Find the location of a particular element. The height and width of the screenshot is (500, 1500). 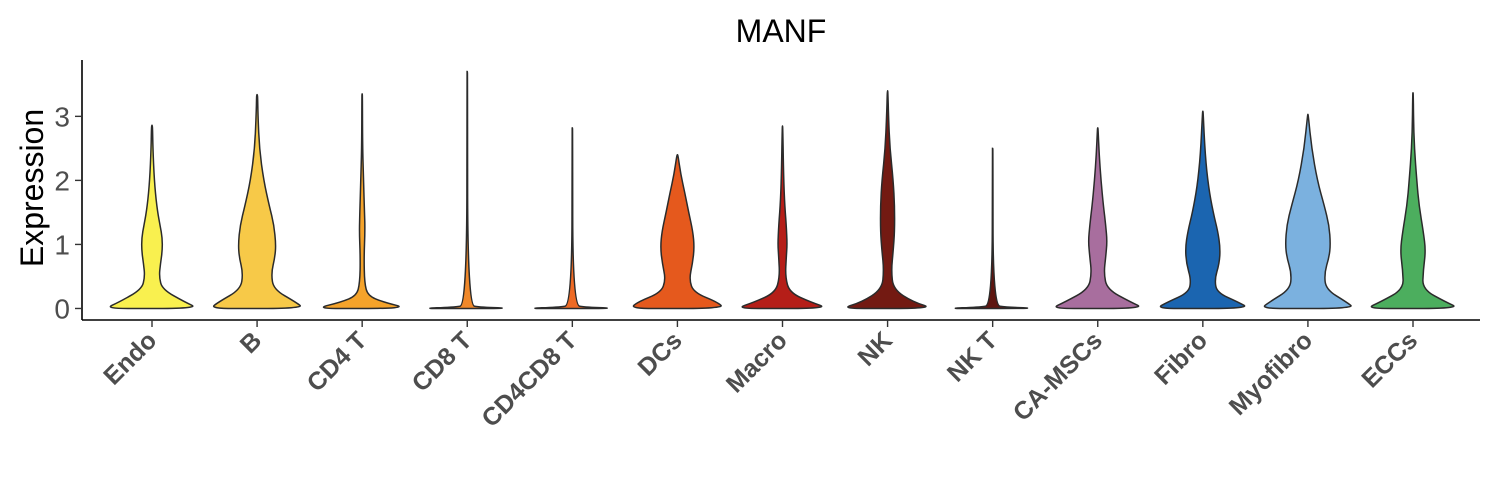

x-tick-label: Fibro is located at coordinates (1181, 358).